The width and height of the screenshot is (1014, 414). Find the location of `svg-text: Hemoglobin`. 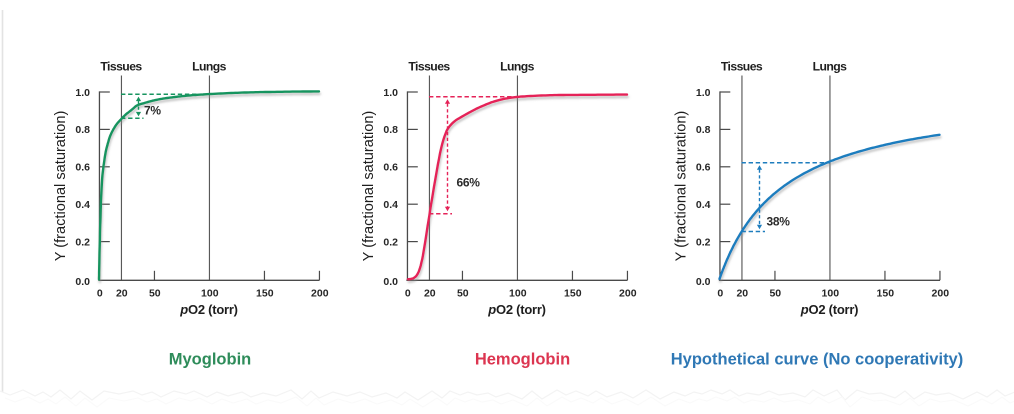

svg-text: Hemoglobin is located at coordinates (522, 360).